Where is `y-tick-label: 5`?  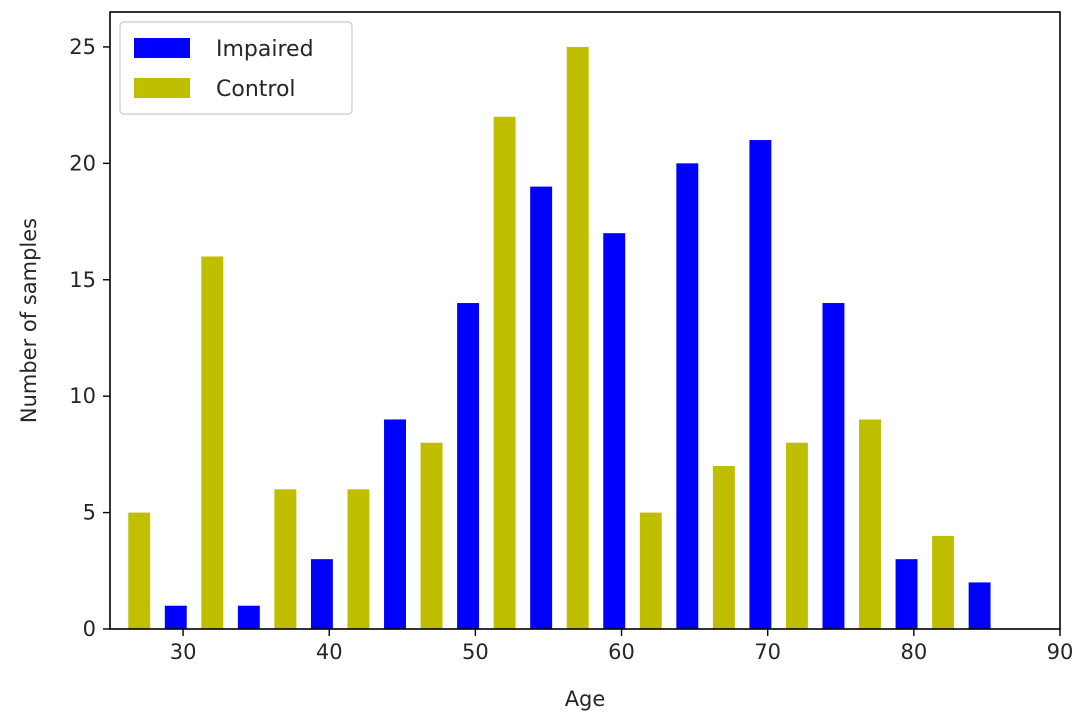
y-tick-label: 5 is located at coordinates (89, 513).